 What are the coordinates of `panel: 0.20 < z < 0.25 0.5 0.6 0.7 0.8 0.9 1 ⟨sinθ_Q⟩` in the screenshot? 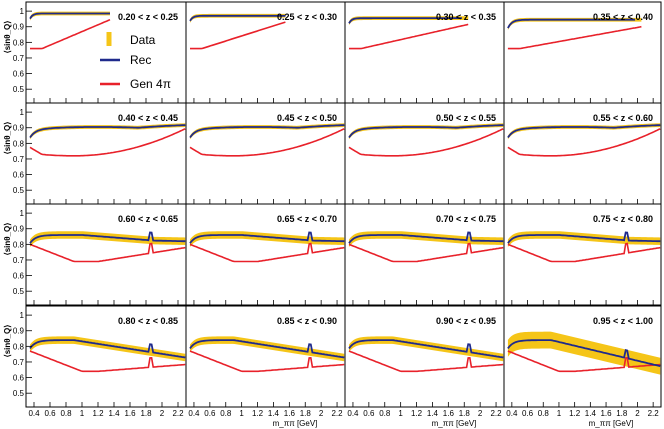 It's located at (95, 52).